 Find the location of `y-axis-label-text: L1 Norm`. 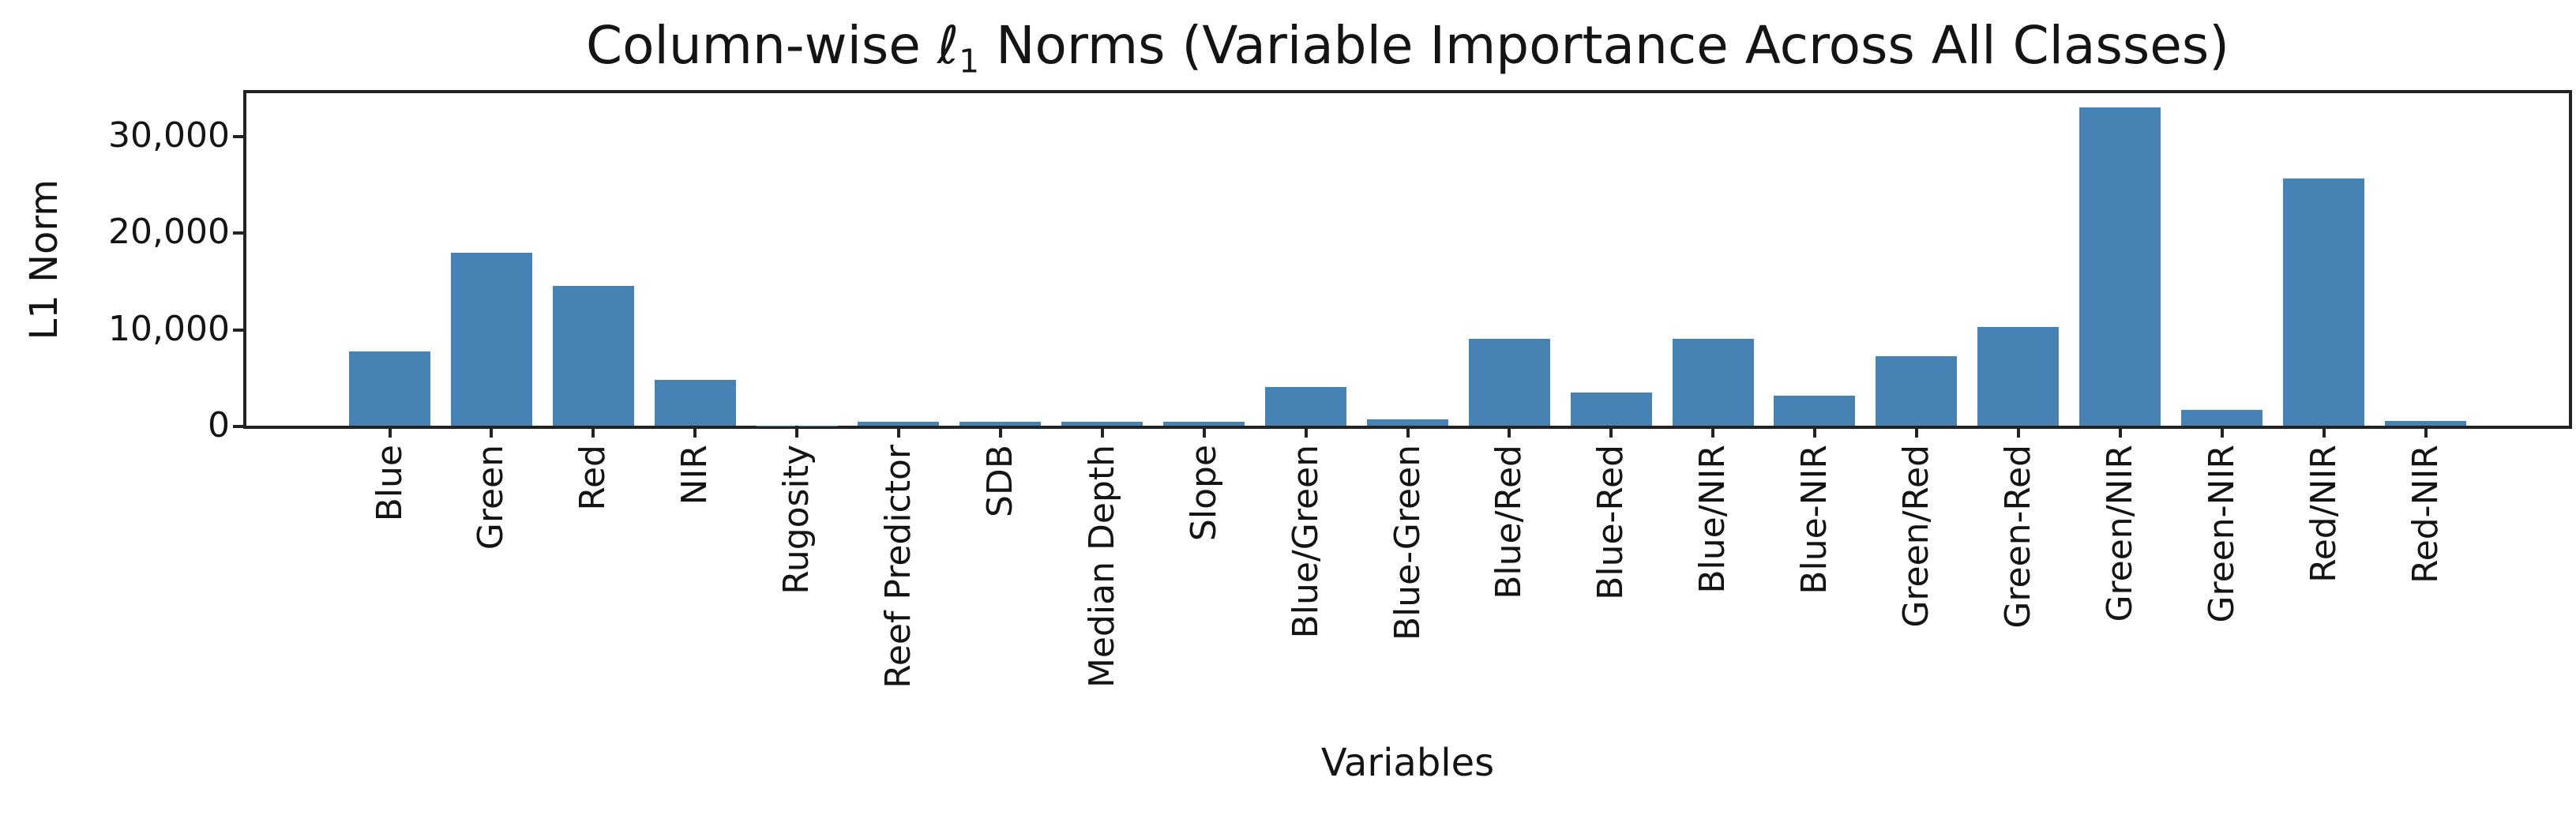

y-axis-label-text: L1 Norm is located at coordinates (44, 259).